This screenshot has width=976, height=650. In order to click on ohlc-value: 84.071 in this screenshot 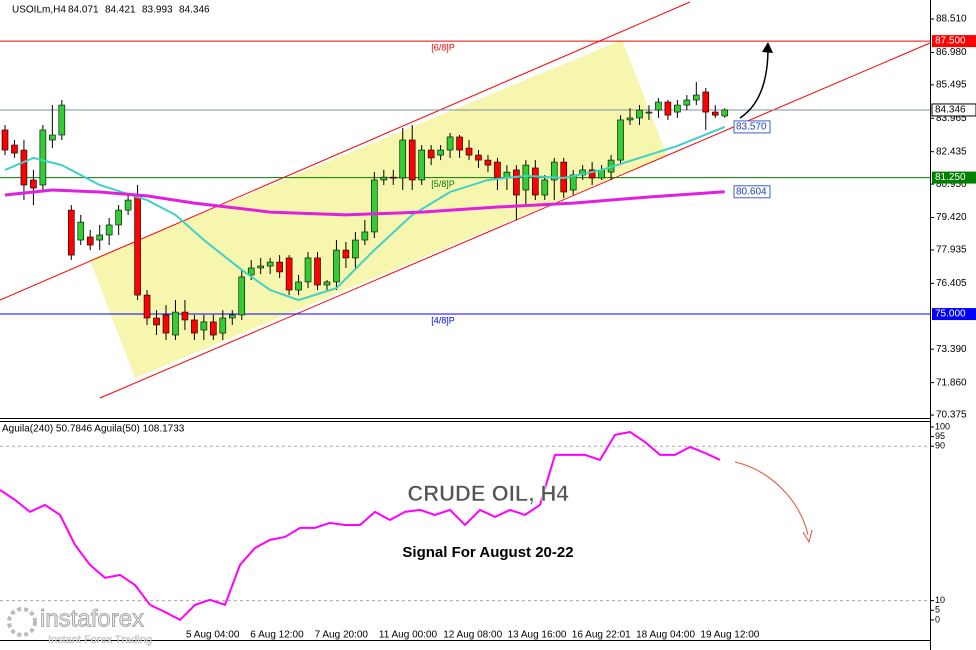, I will do `click(83, 10)`.